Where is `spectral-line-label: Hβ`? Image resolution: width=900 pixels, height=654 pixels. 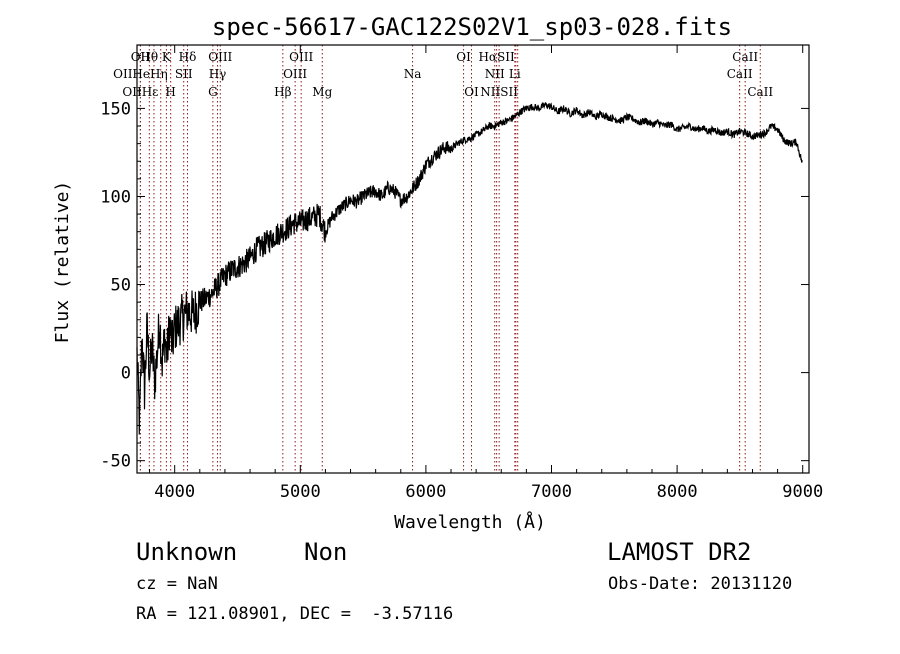 spectral-line-label: Hβ is located at coordinates (282, 92).